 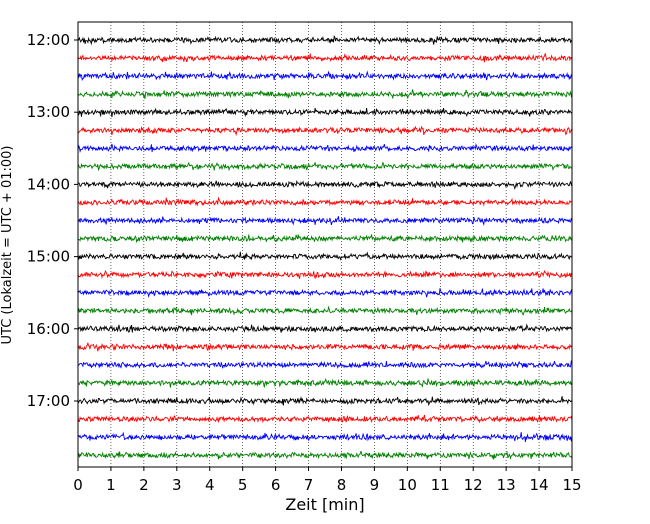 I want to click on x-tick-label: 9, so click(x=375, y=485).